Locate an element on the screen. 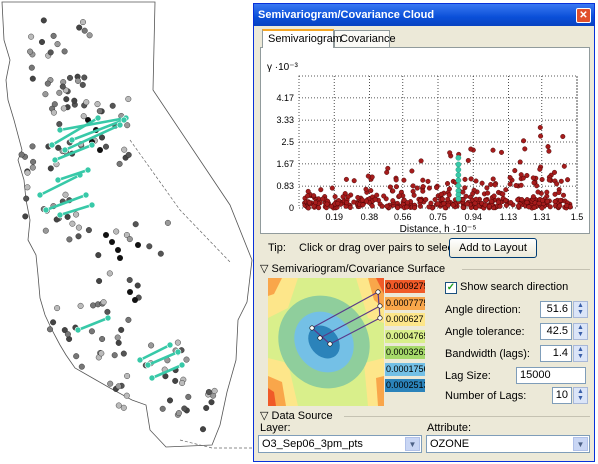 The image size is (598, 464). show-search-direction-checkbox: ✓ is located at coordinates (451, 288).